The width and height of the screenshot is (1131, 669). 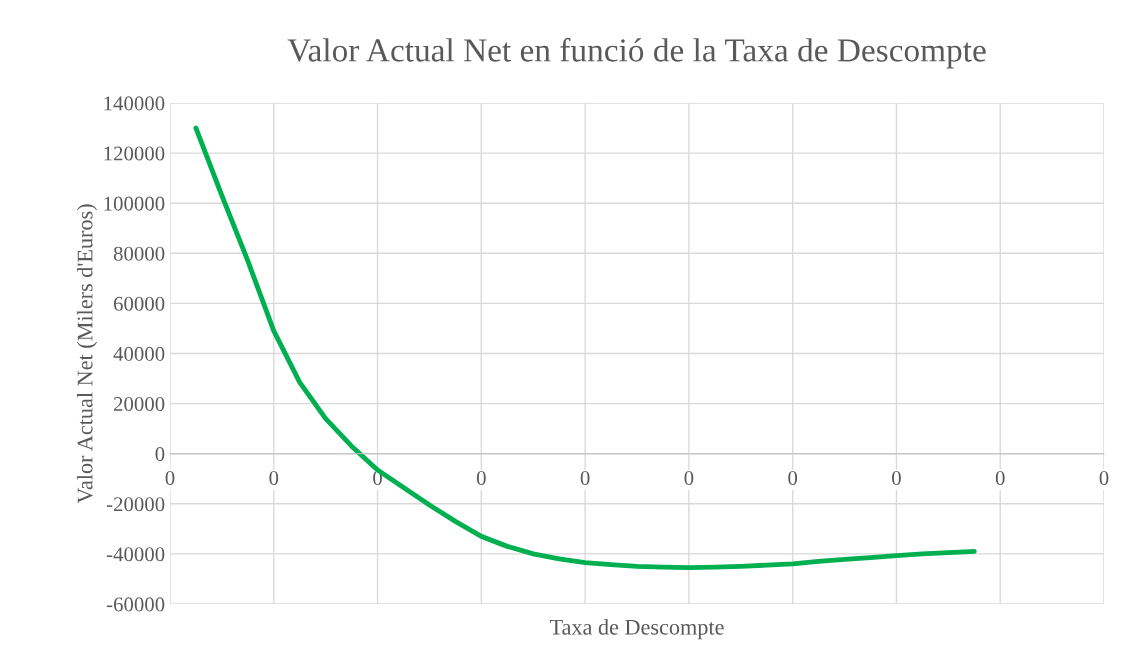 I want to click on y-tick-label: 80000, so click(x=139, y=253).